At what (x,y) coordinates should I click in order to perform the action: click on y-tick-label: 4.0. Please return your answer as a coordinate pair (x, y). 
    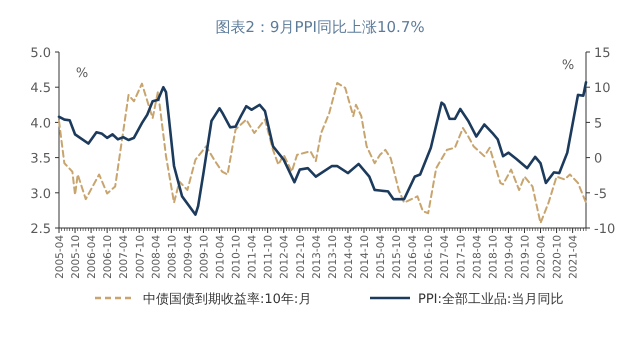
    Looking at the image, I should click on (40, 124).